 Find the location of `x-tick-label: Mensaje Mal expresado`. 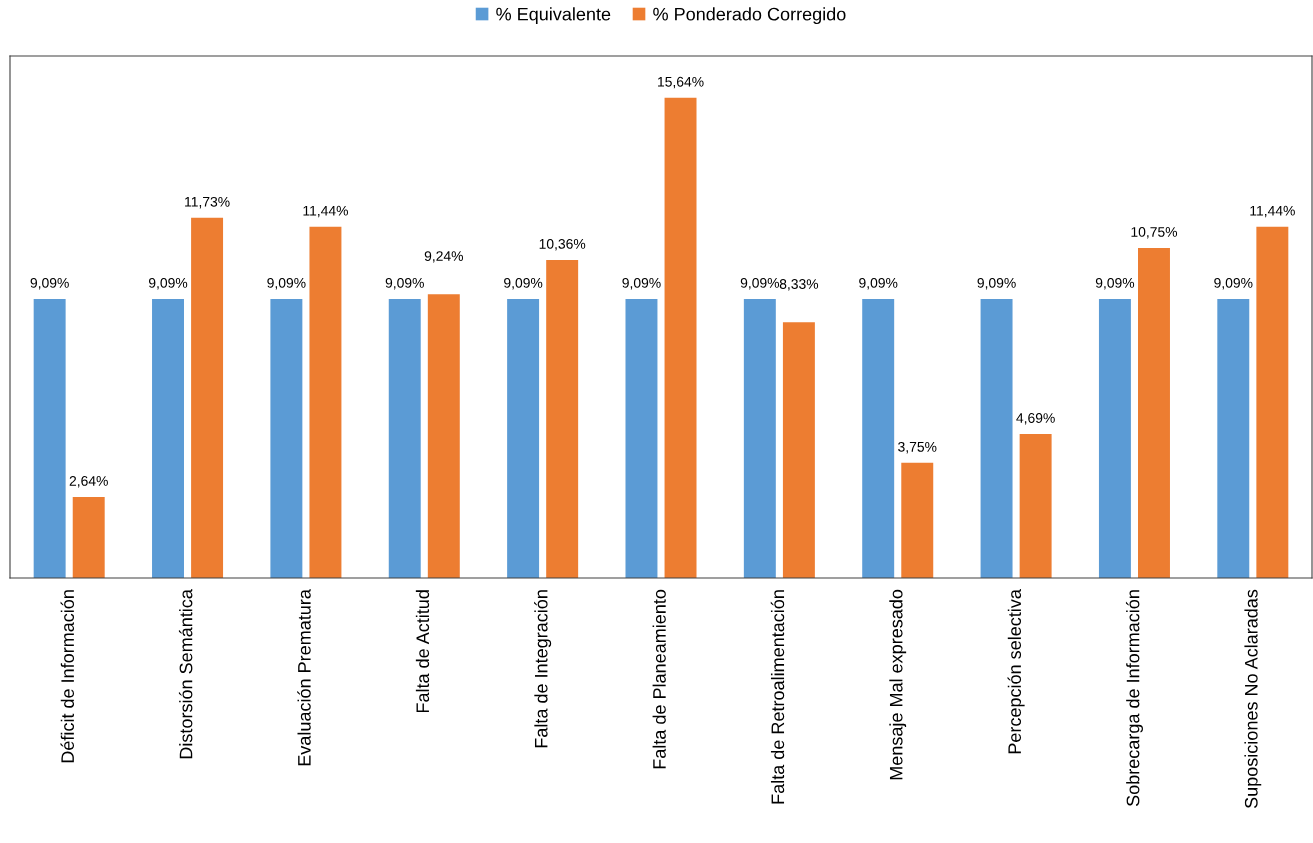

x-tick-label: Mensaje Mal expresado is located at coordinates (898, 684).